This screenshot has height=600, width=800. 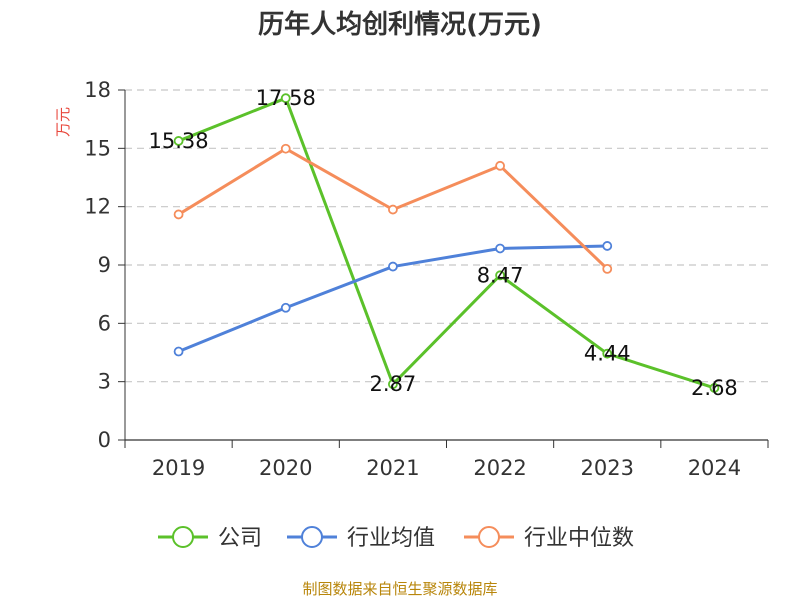 What do you see at coordinates (579, 538) in the screenshot?
I see `legend-label: 行业中位数` at bounding box center [579, 538].